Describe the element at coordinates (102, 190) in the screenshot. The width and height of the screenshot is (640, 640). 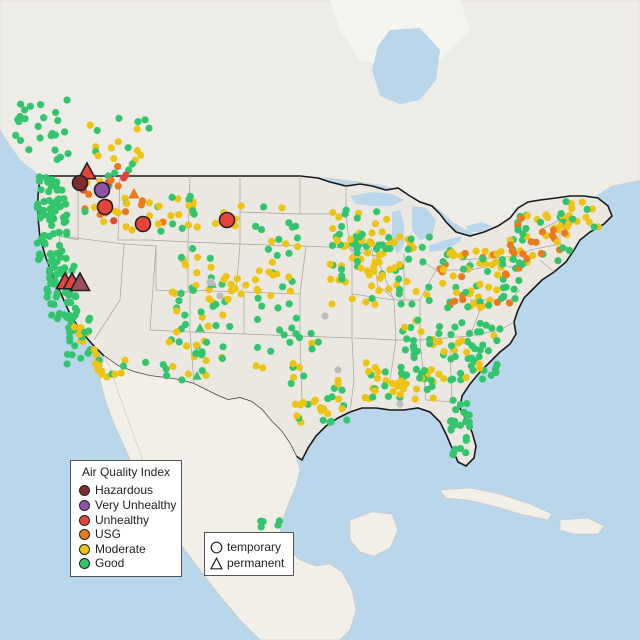
I see `monitor-site-large` at that location.